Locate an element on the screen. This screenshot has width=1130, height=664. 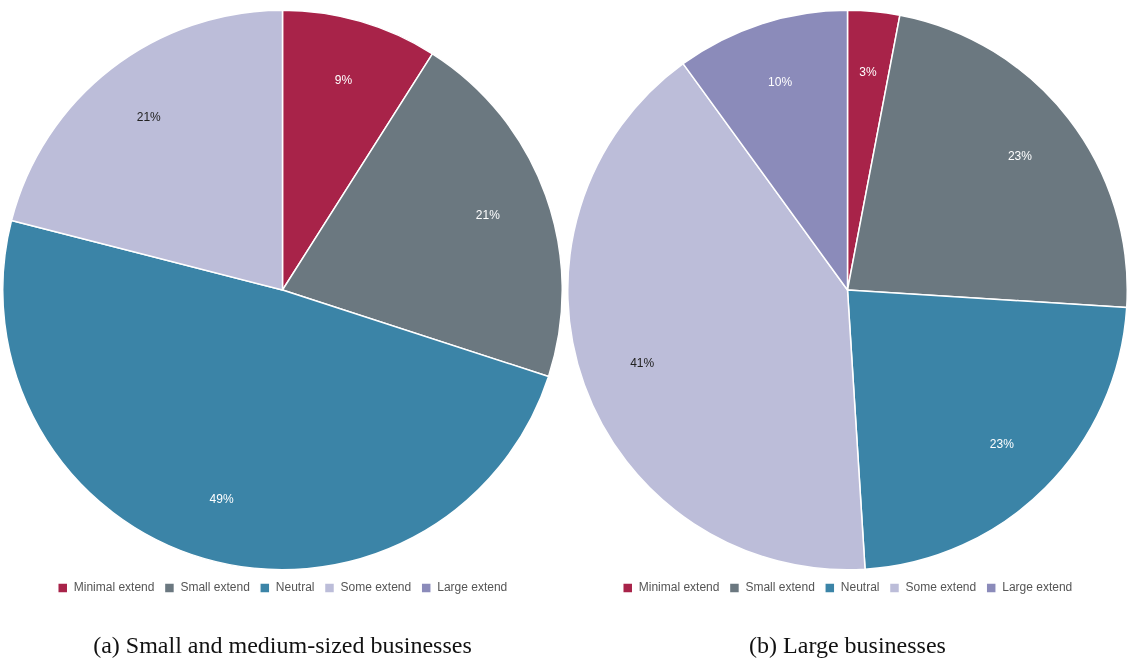
data-label: 10% is located at coordinates (780, 81).